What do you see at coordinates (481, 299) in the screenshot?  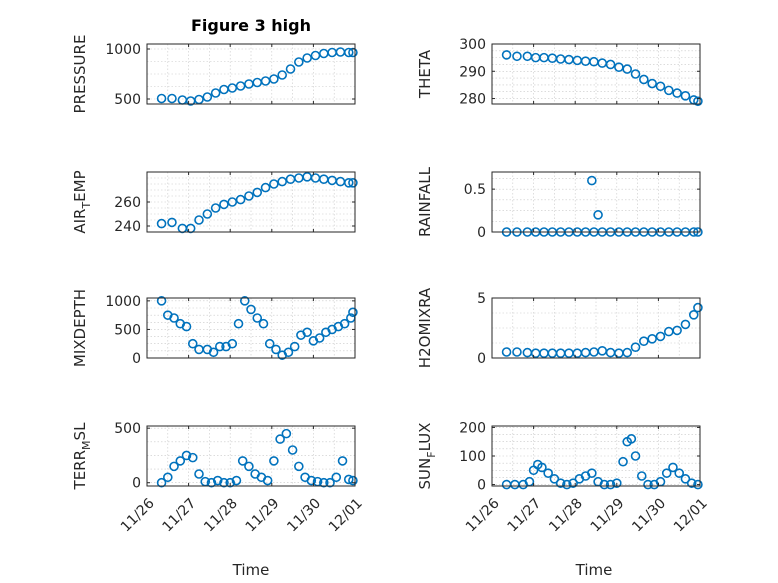 I see `y-tick-label: 5` at bounding box center [481, 299].